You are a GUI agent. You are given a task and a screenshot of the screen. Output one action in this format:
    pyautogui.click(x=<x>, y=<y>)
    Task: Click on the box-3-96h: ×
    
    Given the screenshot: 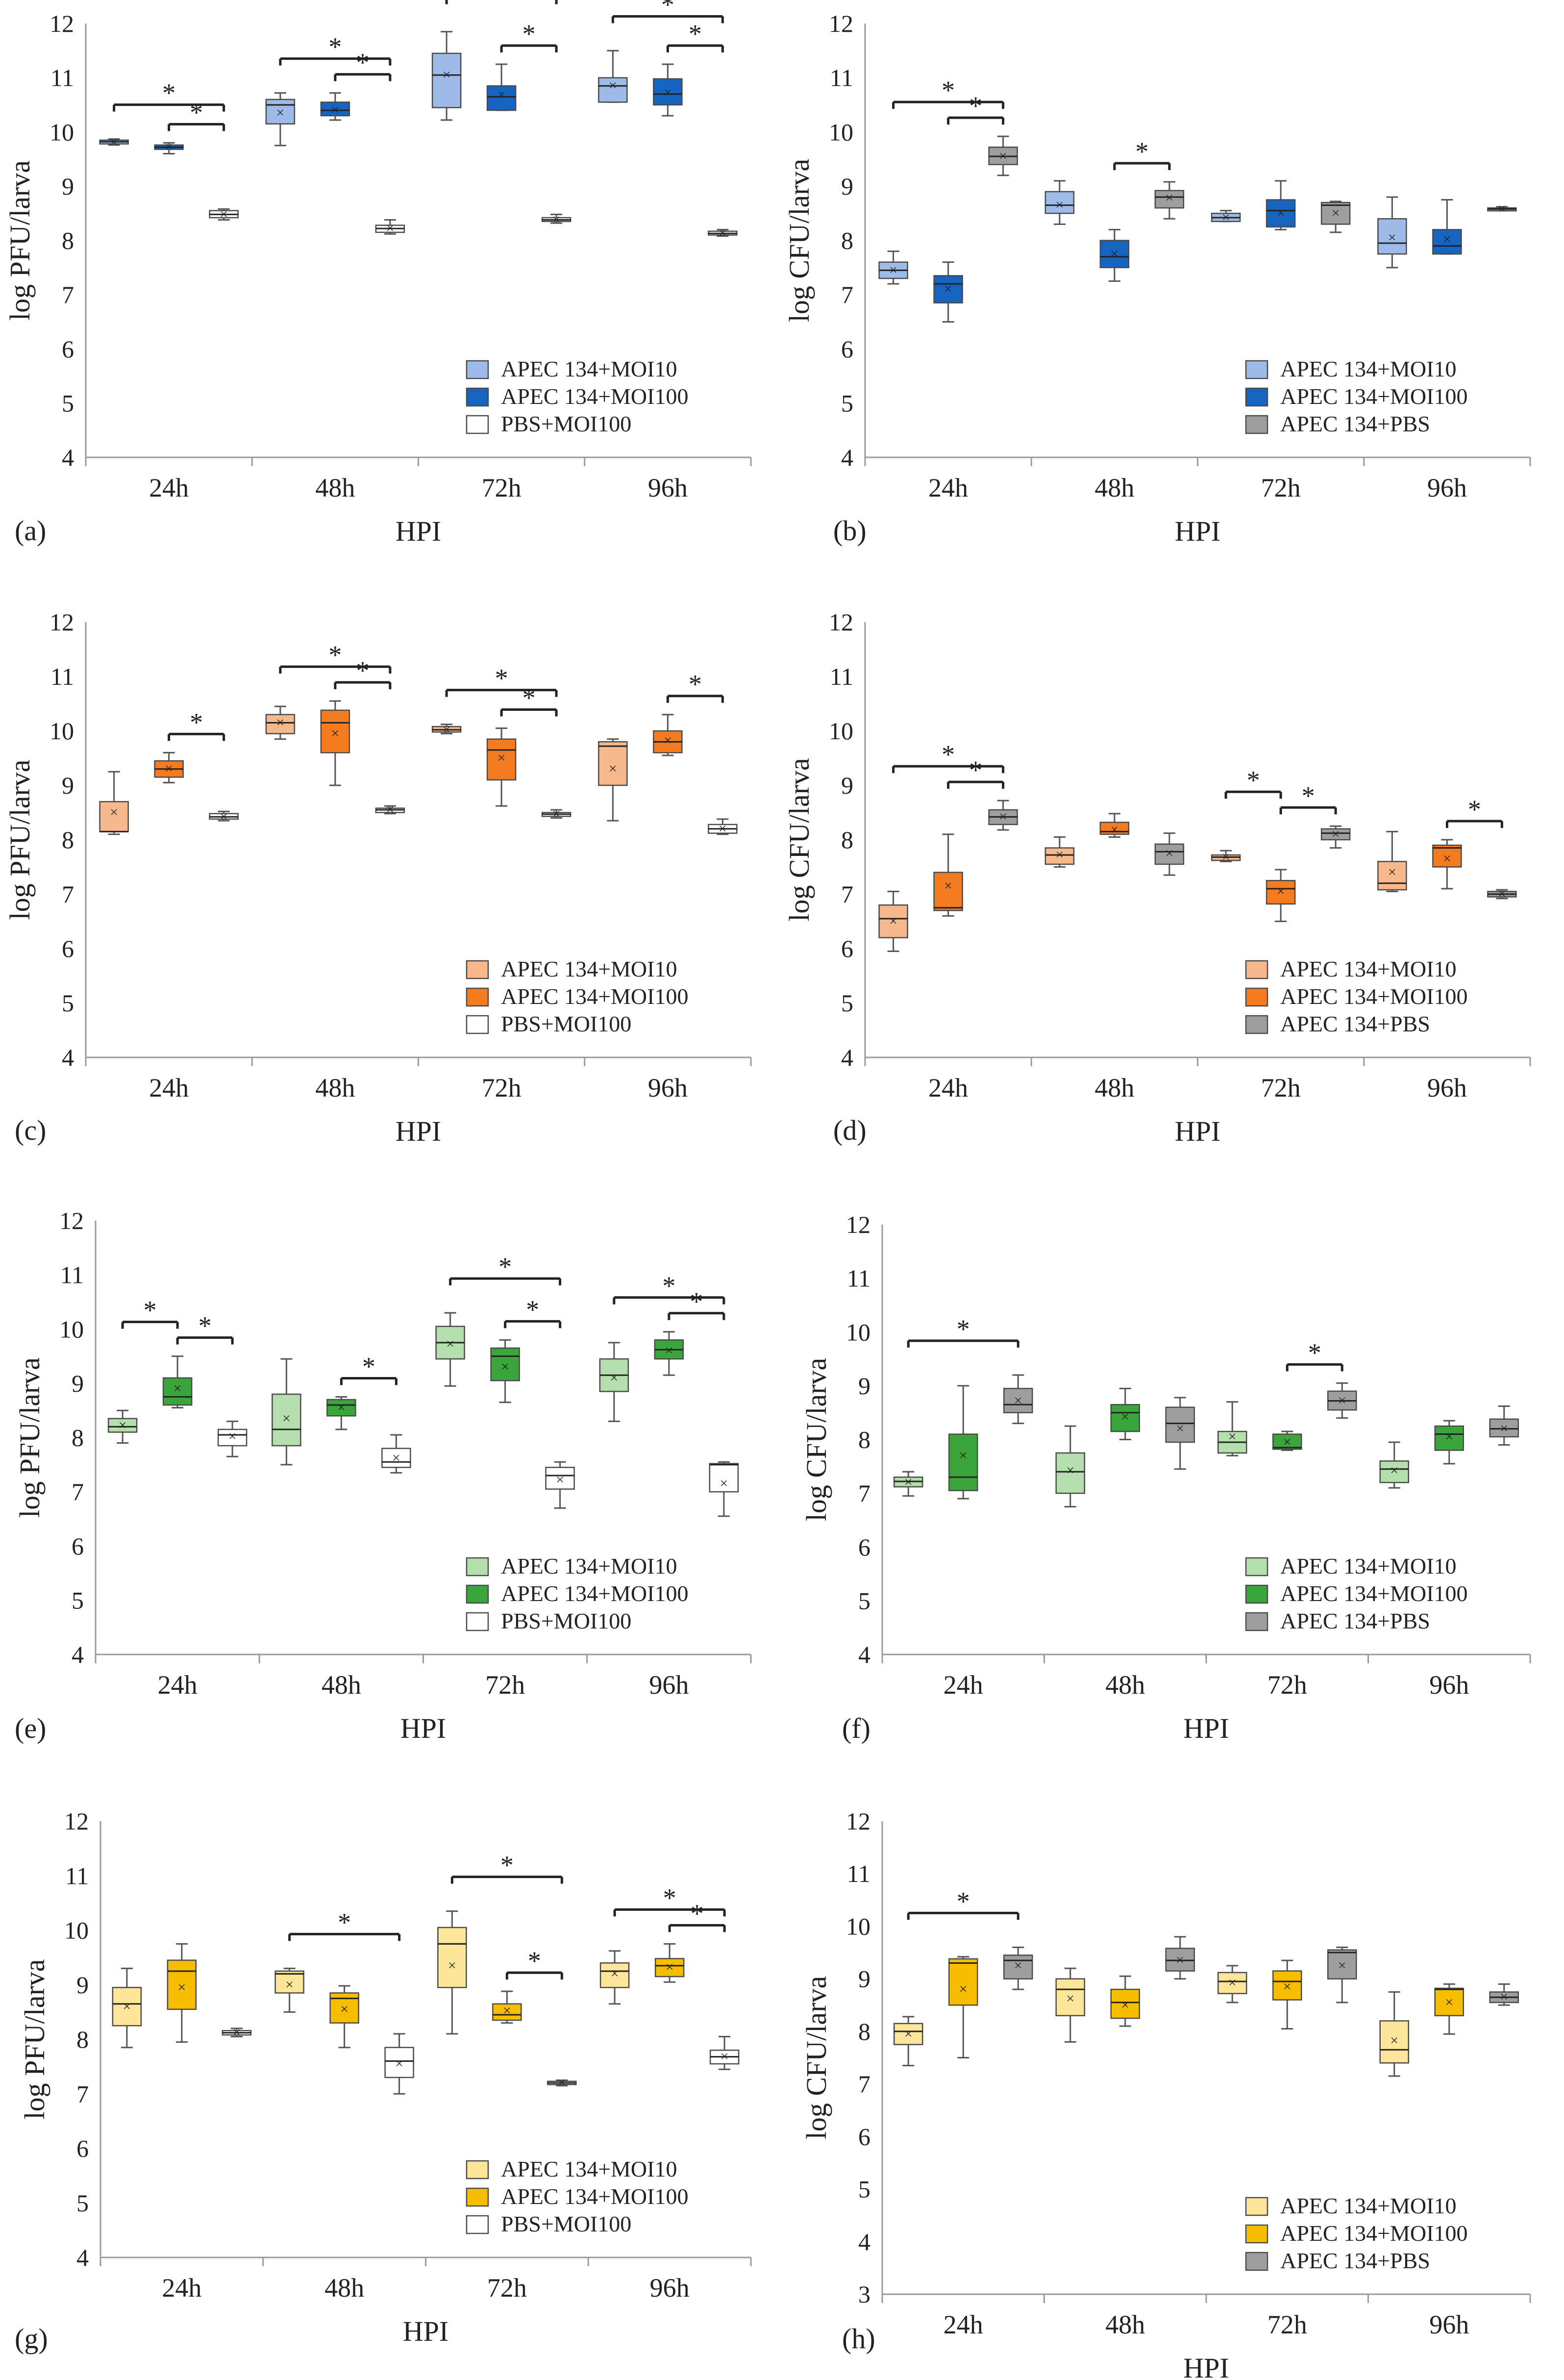 What is the action you would take?
    pyautogui.click(x=723, y=827)
    